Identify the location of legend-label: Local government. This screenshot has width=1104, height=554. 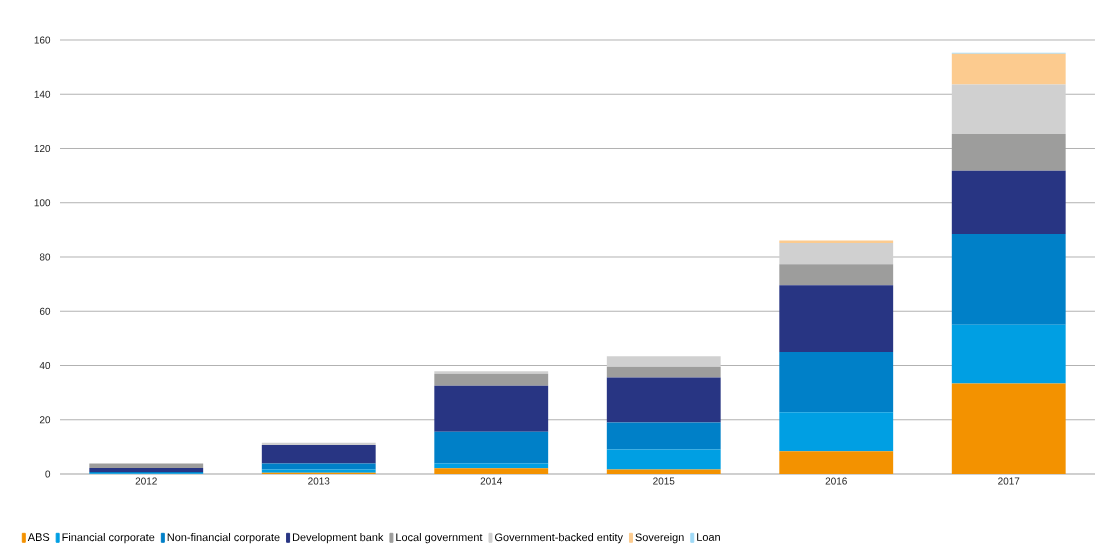
(439, 538).